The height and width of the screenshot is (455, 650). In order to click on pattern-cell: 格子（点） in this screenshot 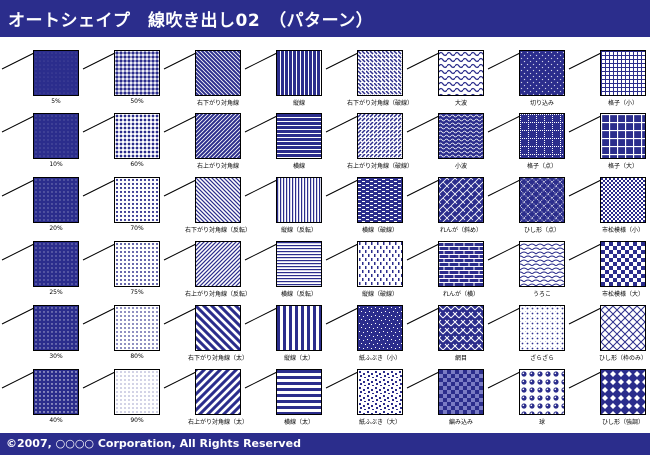, I will do `click(526, 139)`.